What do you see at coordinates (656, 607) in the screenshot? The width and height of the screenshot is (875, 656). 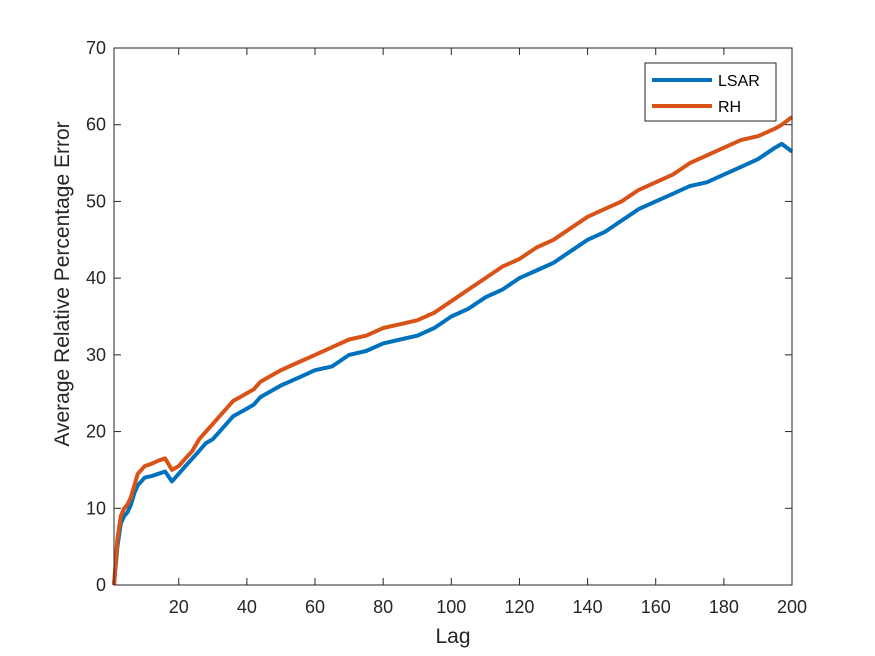 I see `x-tick-label: 160` at bounding box center [656, 607].